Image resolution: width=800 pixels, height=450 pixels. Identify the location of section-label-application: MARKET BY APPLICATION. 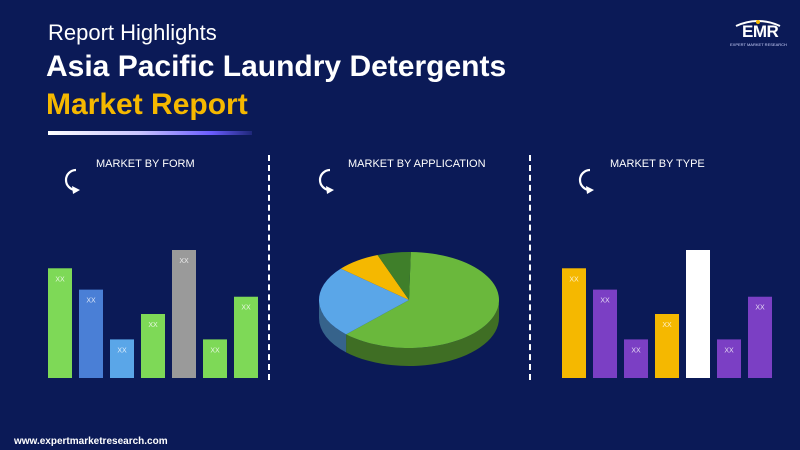
(417, 164).